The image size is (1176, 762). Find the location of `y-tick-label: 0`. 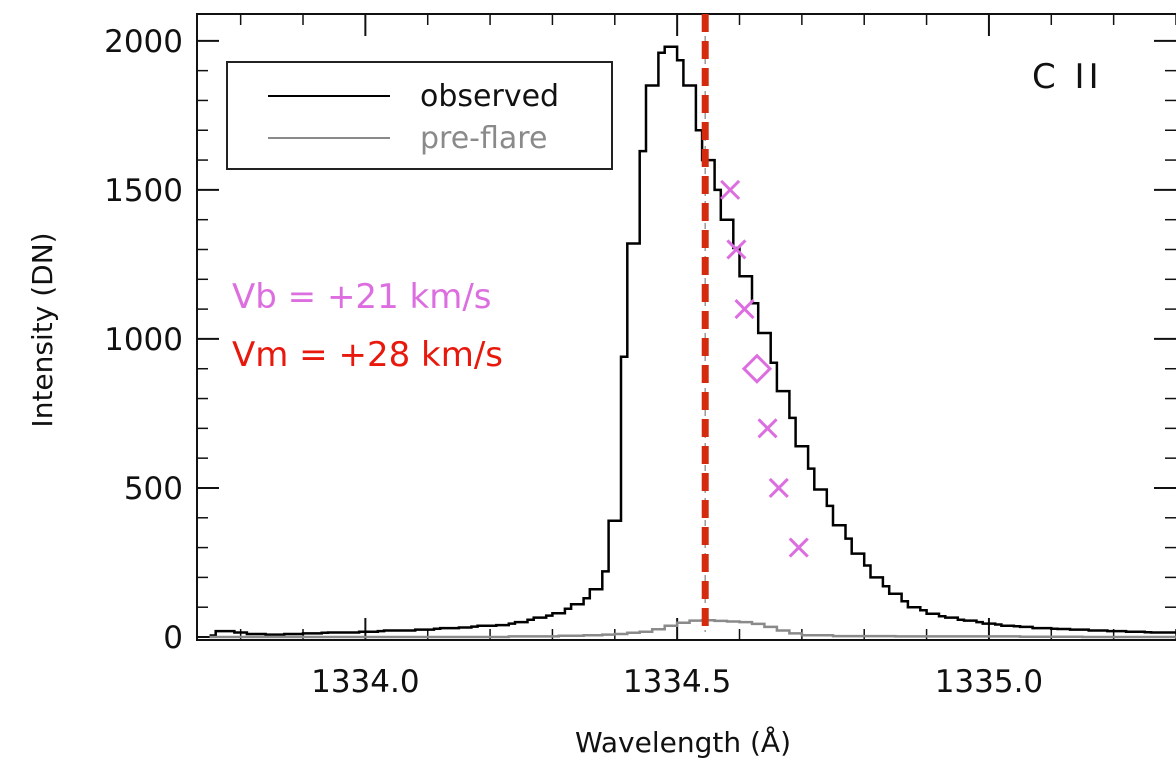

y-tick-label: 0 is located at coordinates (173, 638).